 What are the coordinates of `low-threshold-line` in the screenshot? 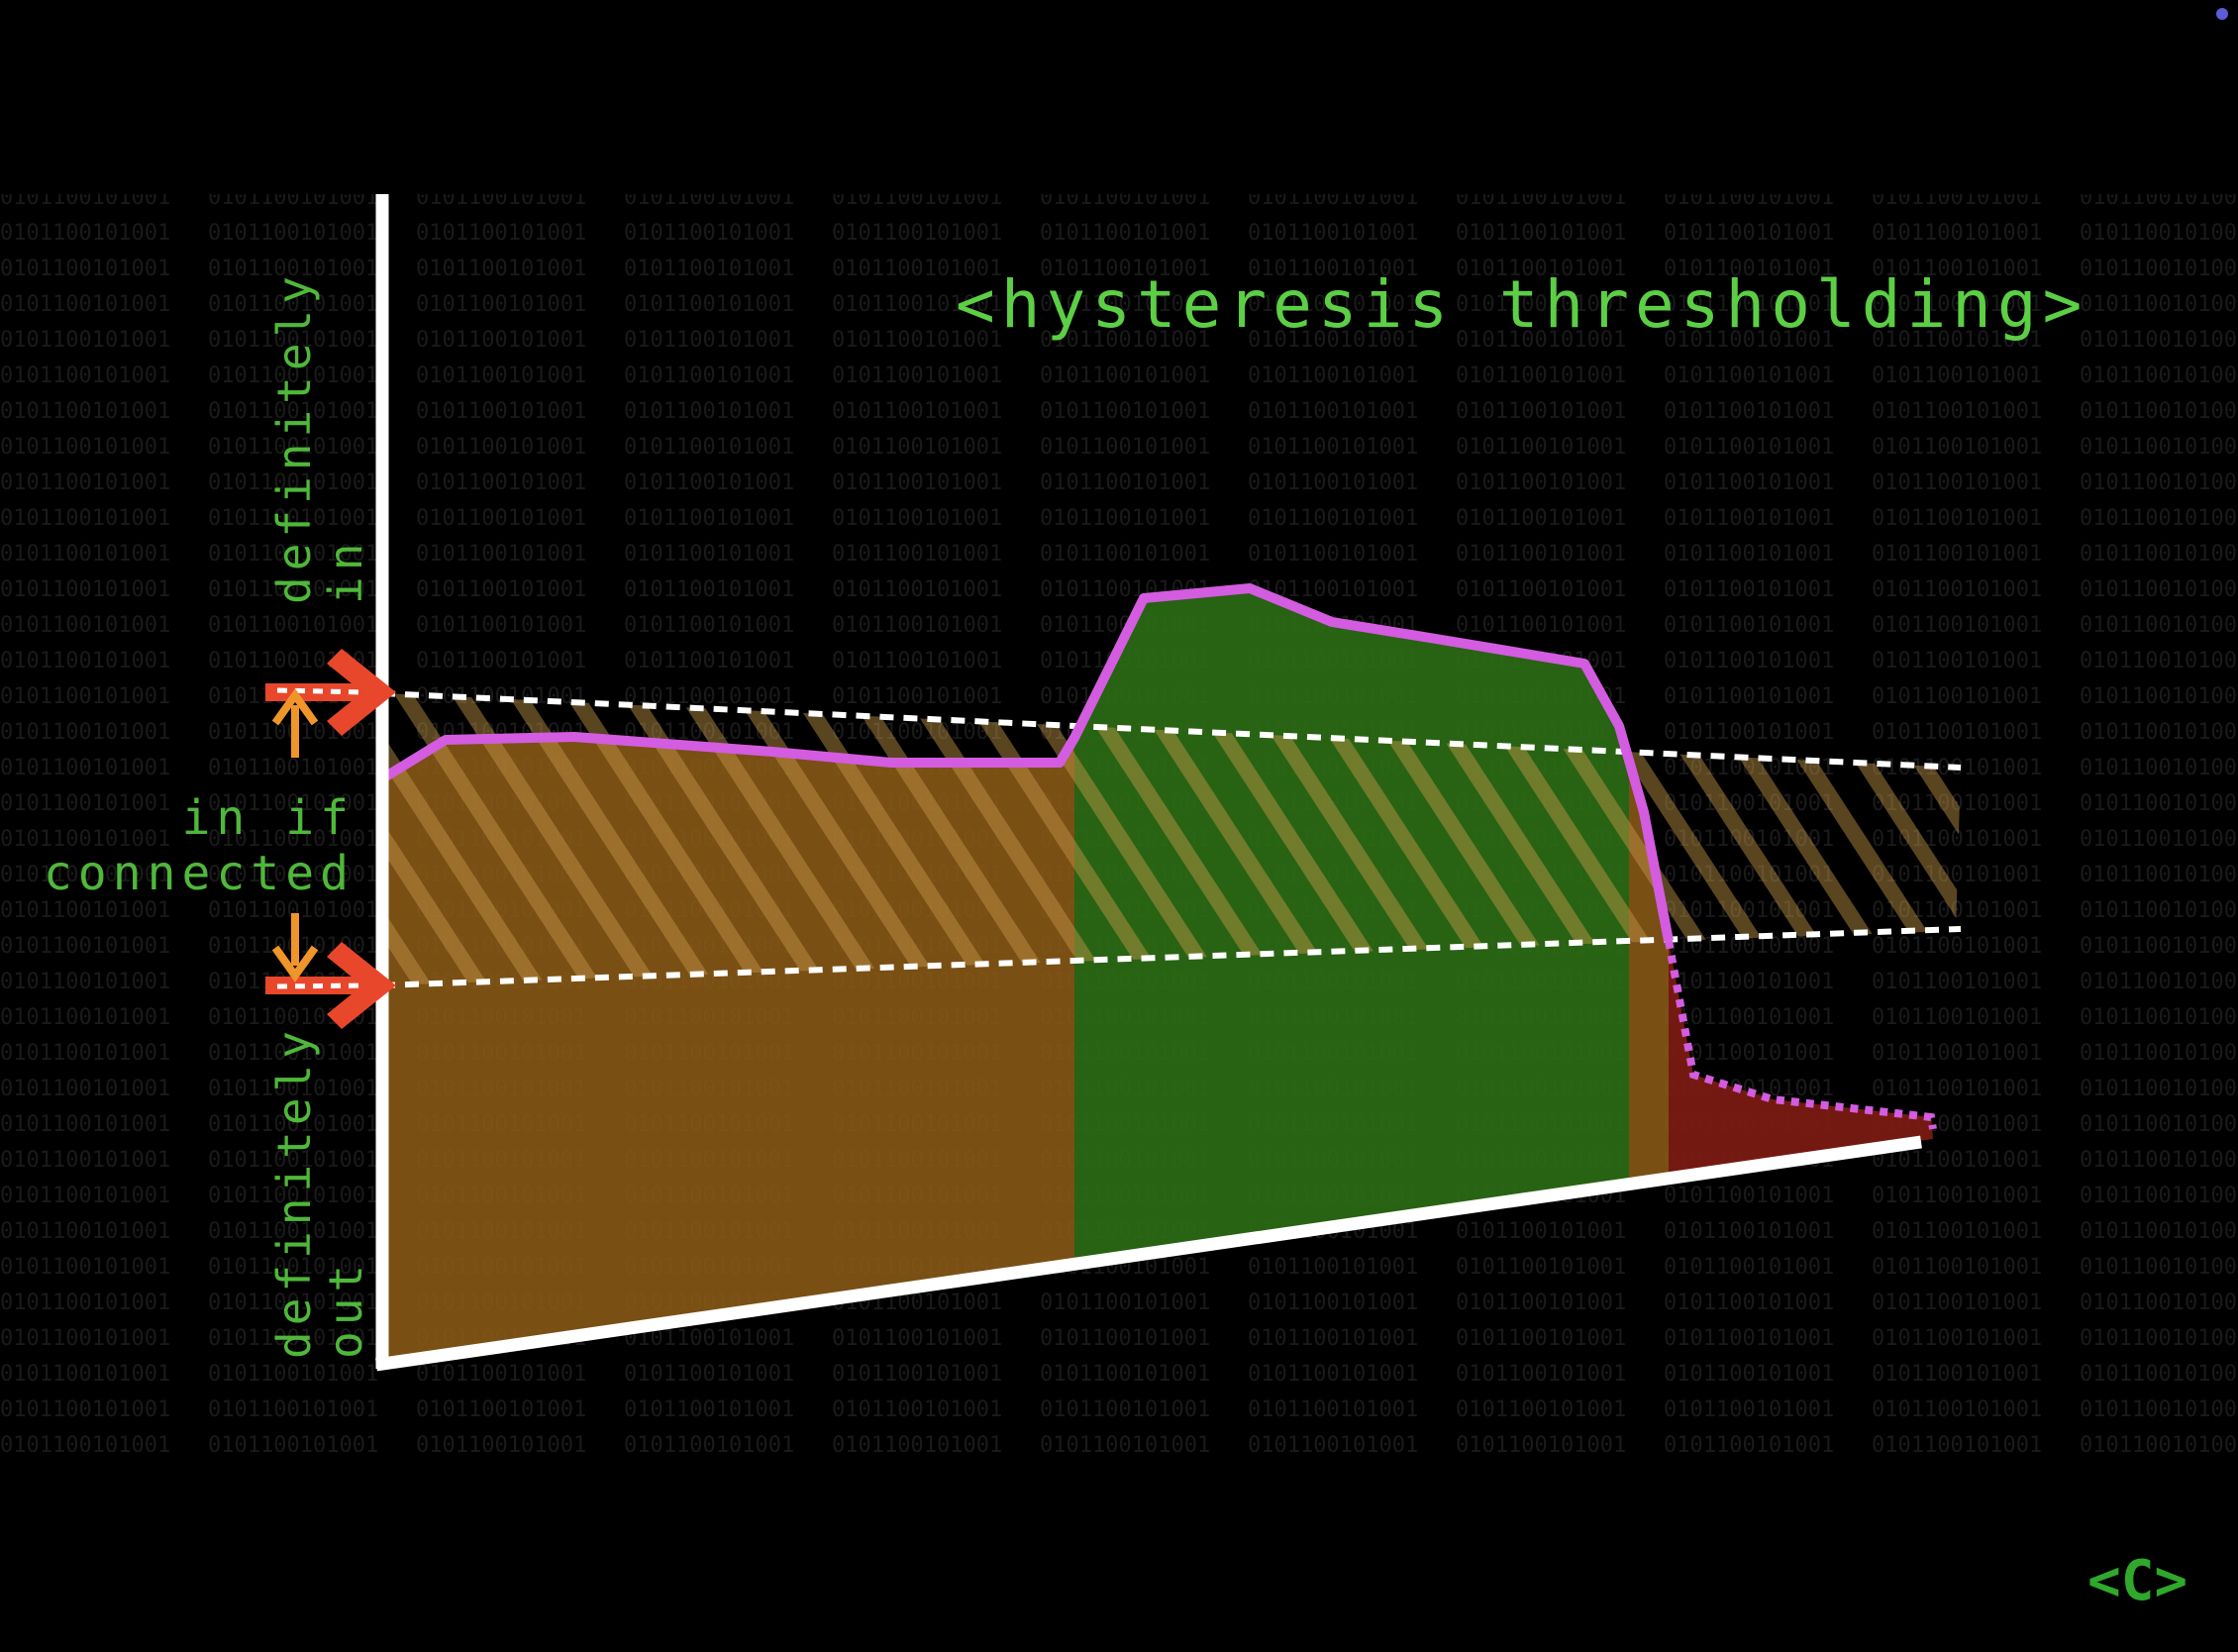 It's located at (1171, 957).